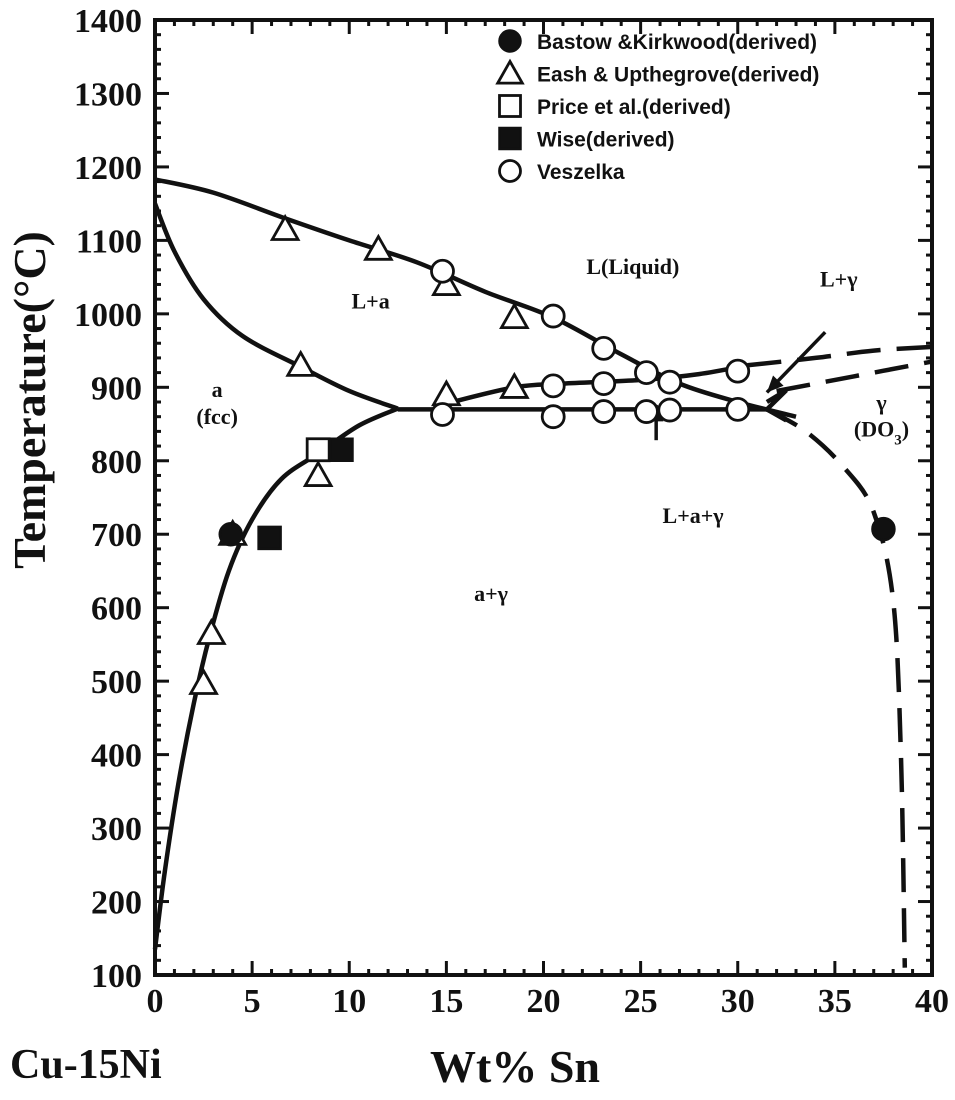  I want to click on y-tick-label: 800, so click(116, 462).